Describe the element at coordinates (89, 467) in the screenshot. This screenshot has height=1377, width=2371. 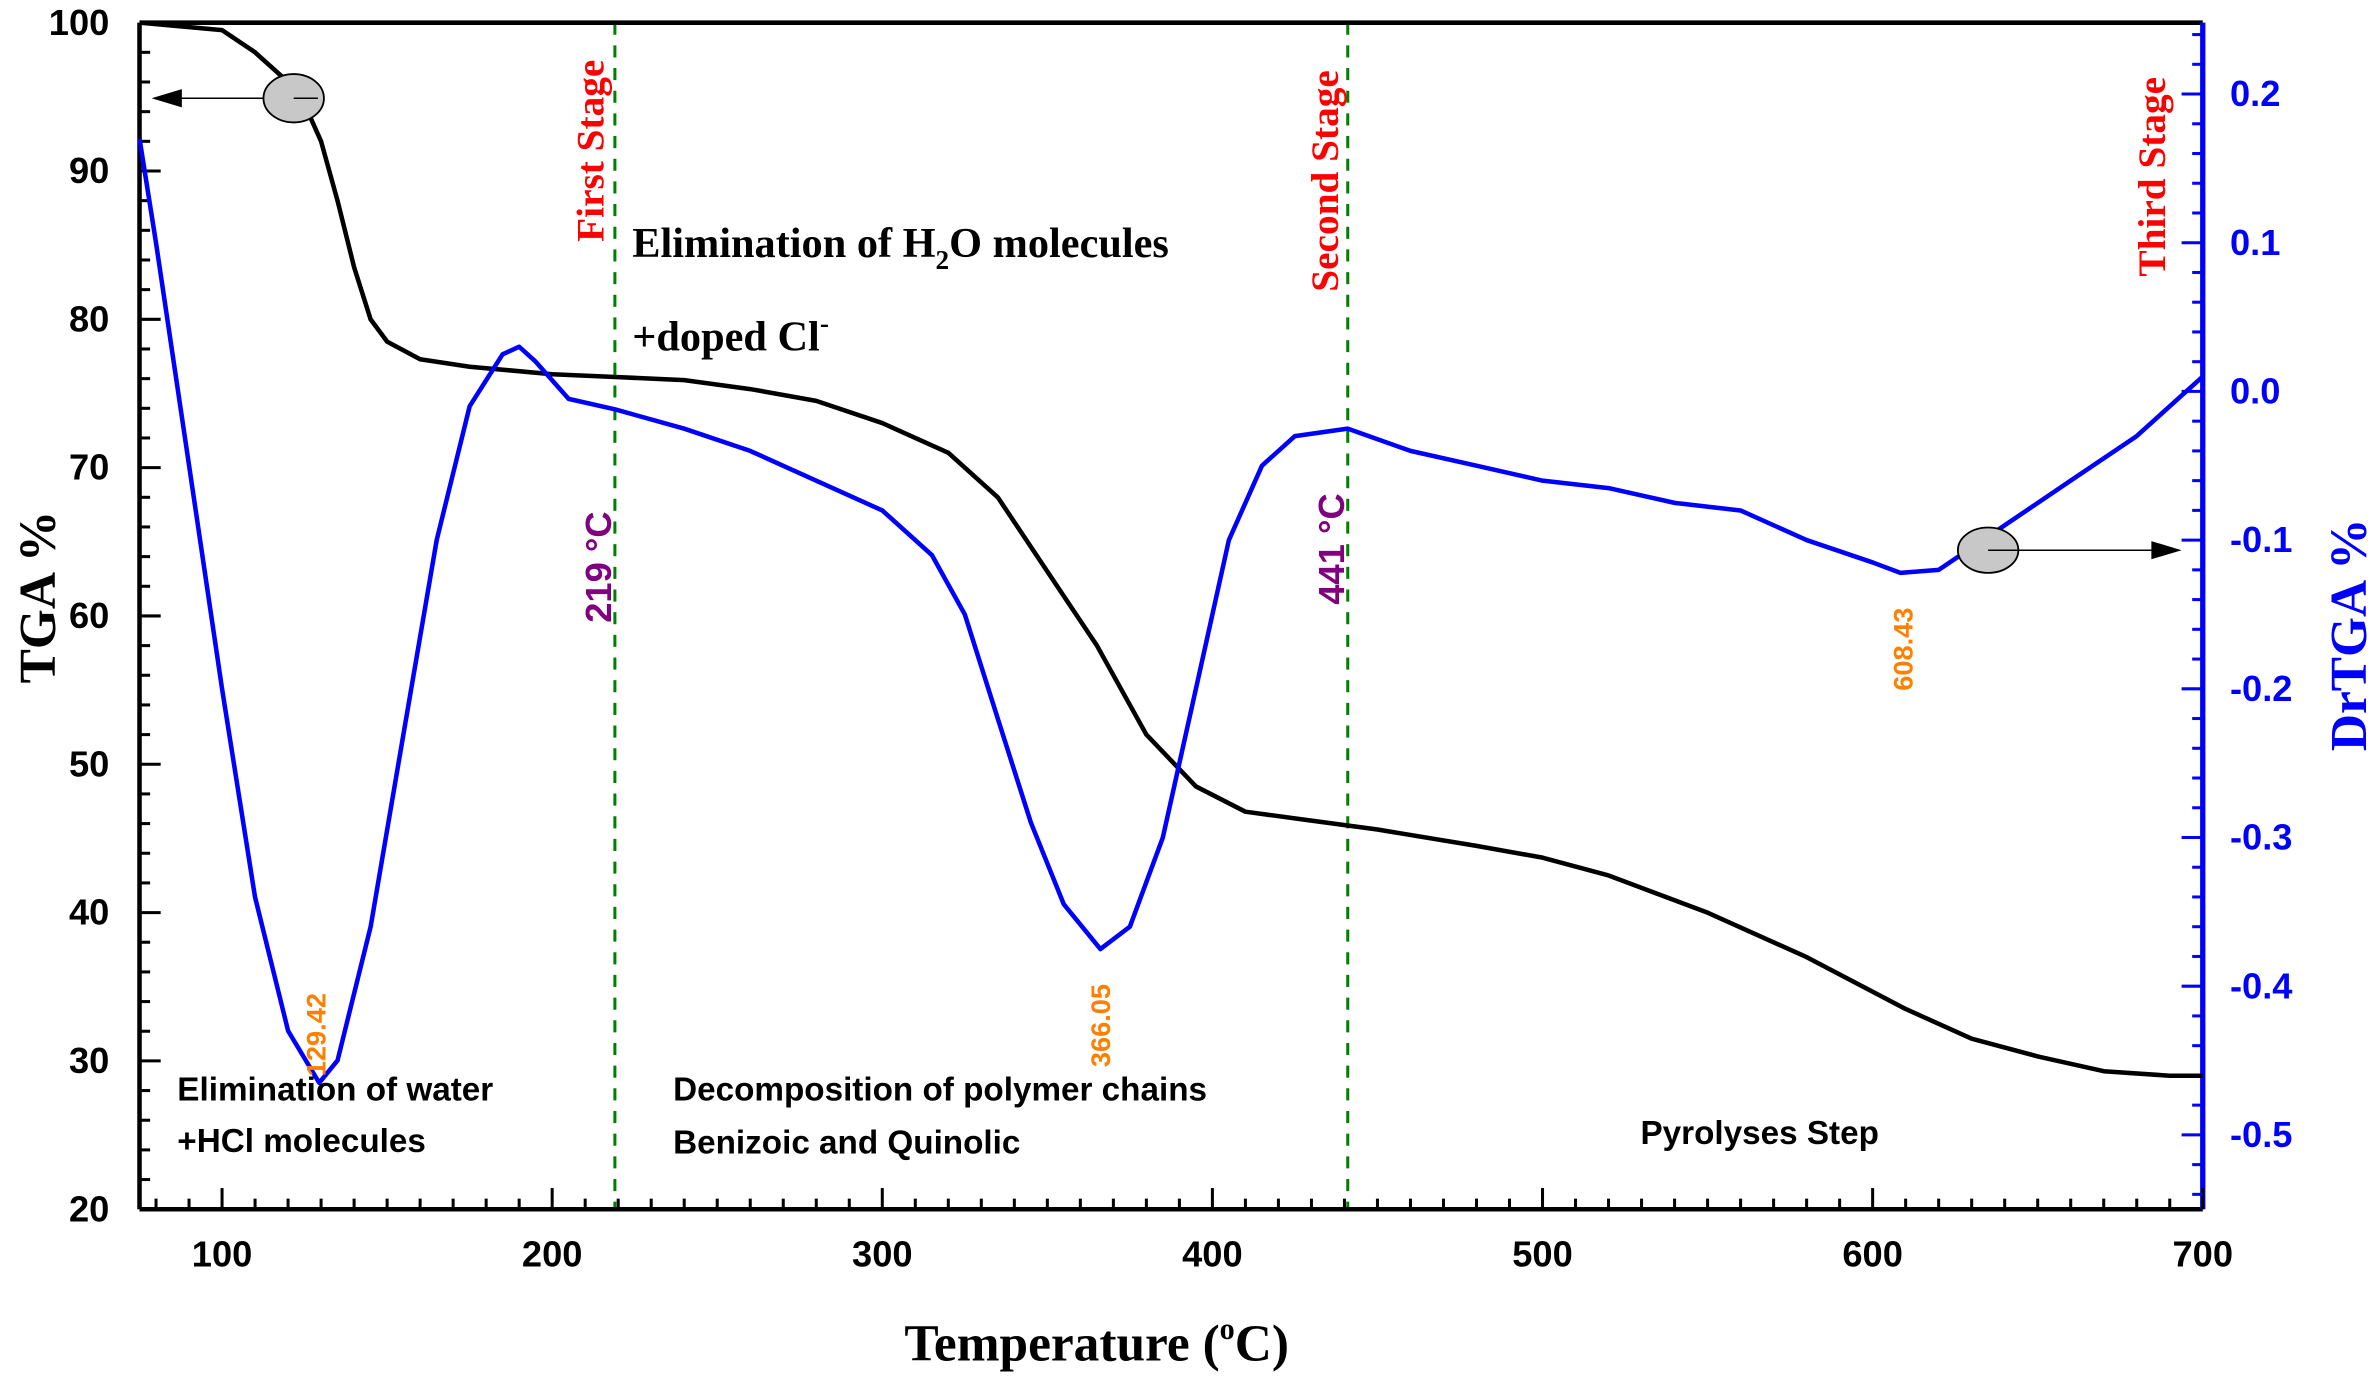
I see `y-left-tick-label: 70` at that location.